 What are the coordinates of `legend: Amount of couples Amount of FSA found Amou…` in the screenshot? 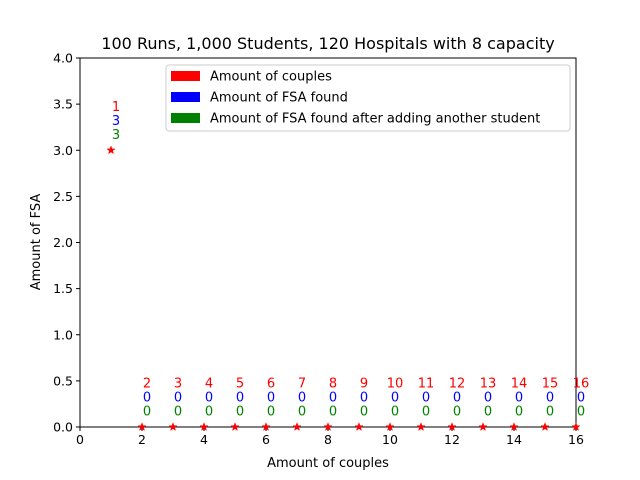 It's located at (368, 98).